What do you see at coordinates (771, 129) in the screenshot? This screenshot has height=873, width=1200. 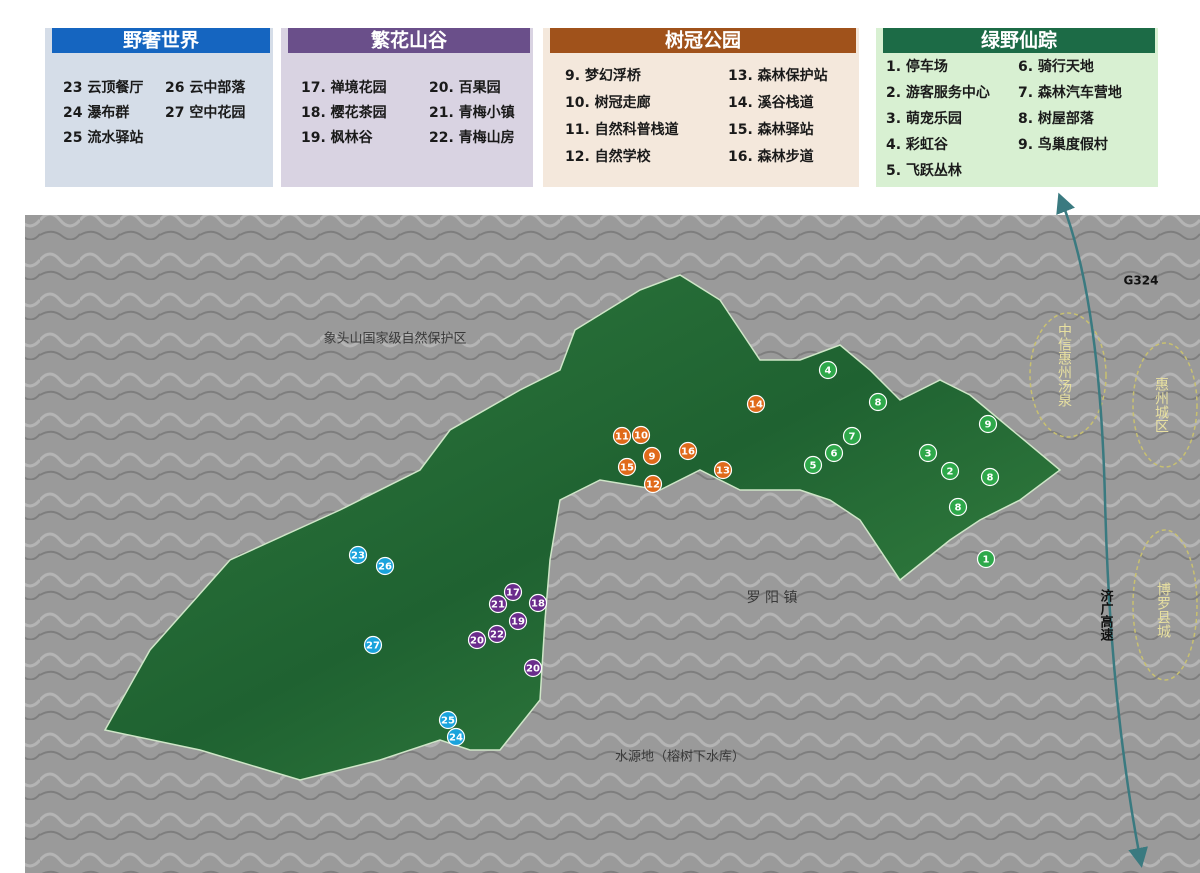 I see `legend-item: 15. 森林驿站` at bounding box center [771, 129].